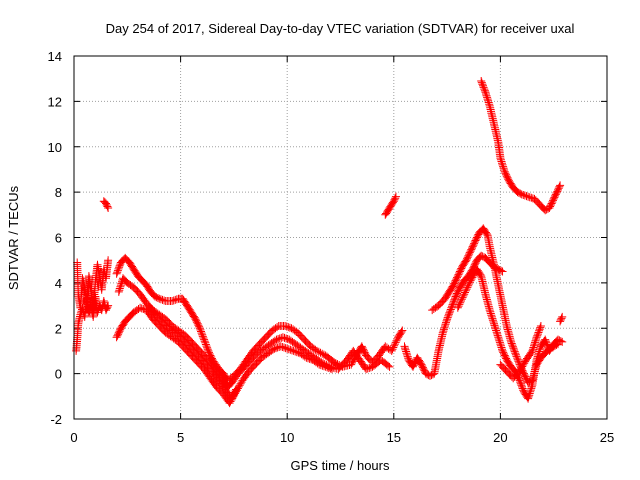  I want to click on data-series-seg-m, so click(521, 146).